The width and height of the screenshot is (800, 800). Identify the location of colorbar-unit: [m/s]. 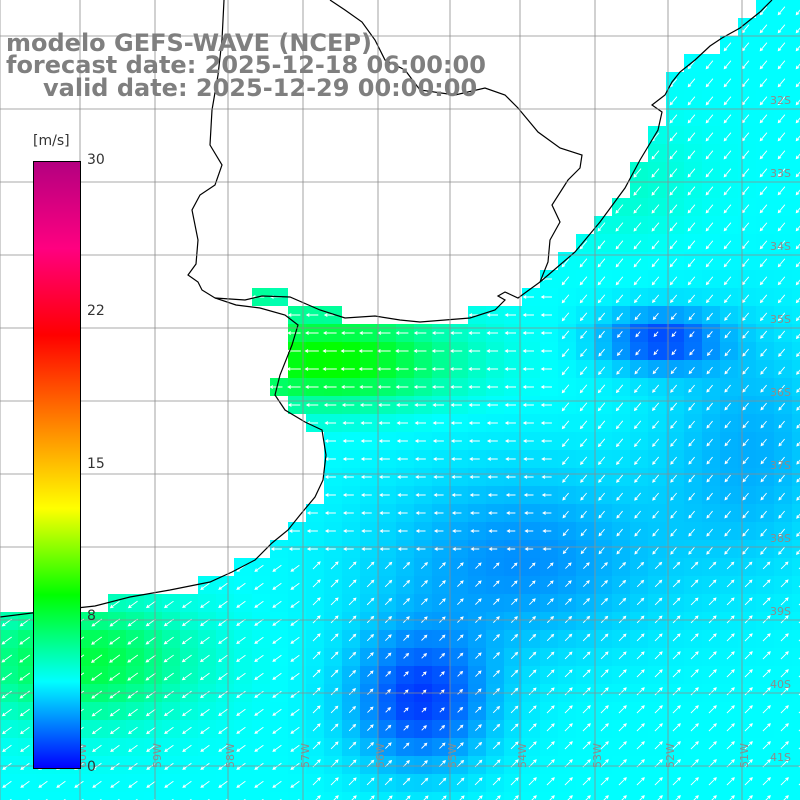
(51, 141).